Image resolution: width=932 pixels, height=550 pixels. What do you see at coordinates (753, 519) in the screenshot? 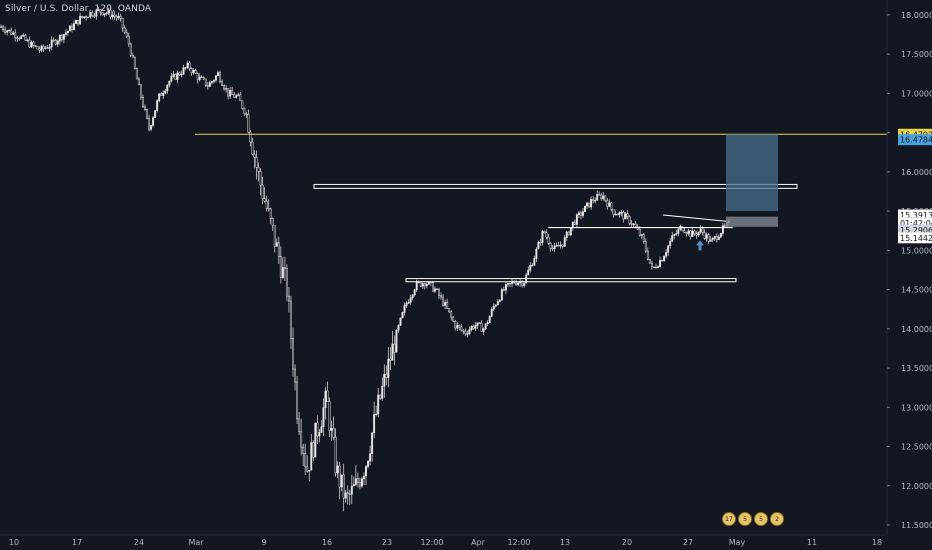
I see `reaction-bar: 17 5 5 2` at bounding box center [753, 519].